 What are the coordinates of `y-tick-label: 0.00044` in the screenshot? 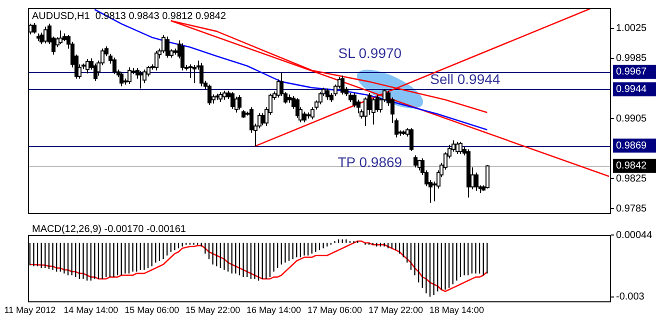 It's located at (634, 235).